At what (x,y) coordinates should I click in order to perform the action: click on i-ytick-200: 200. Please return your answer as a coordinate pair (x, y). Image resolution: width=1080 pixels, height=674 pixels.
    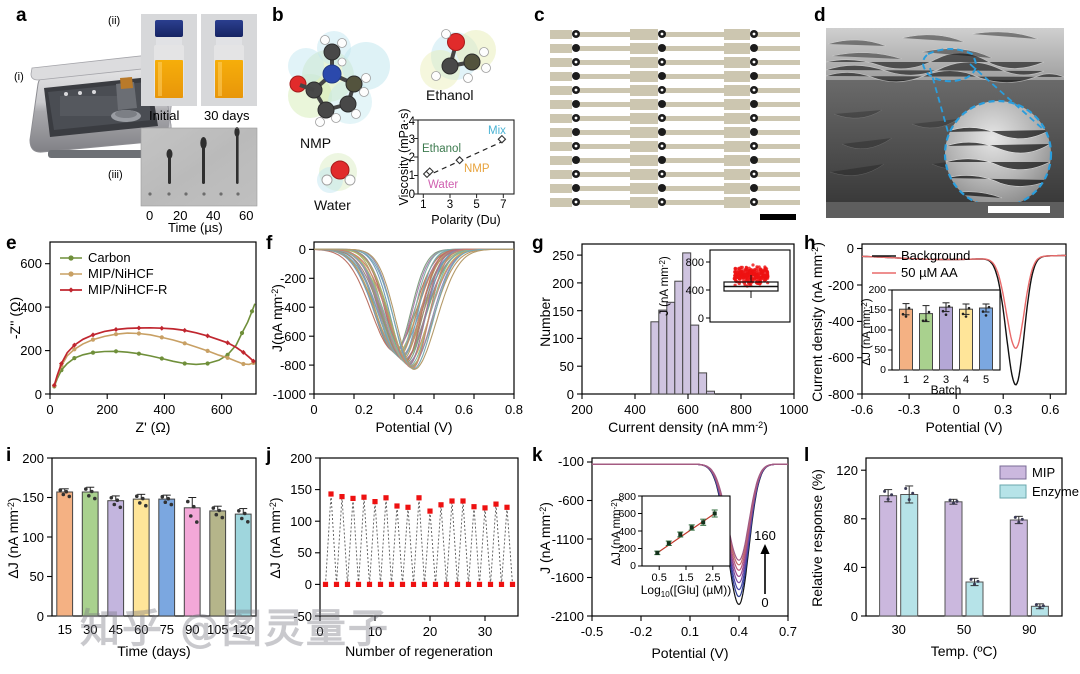
    Looking at the image, I should click on (33, 458).